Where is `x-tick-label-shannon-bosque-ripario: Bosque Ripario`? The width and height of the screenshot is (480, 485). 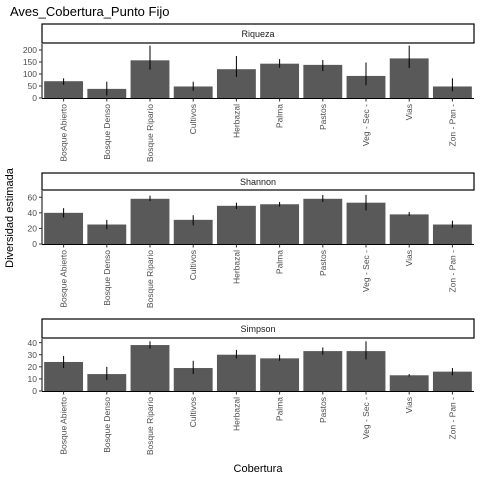
x-tick-label-shannon-bosque-ripario: Bosque Ripario is located at coordinates (150, 279).